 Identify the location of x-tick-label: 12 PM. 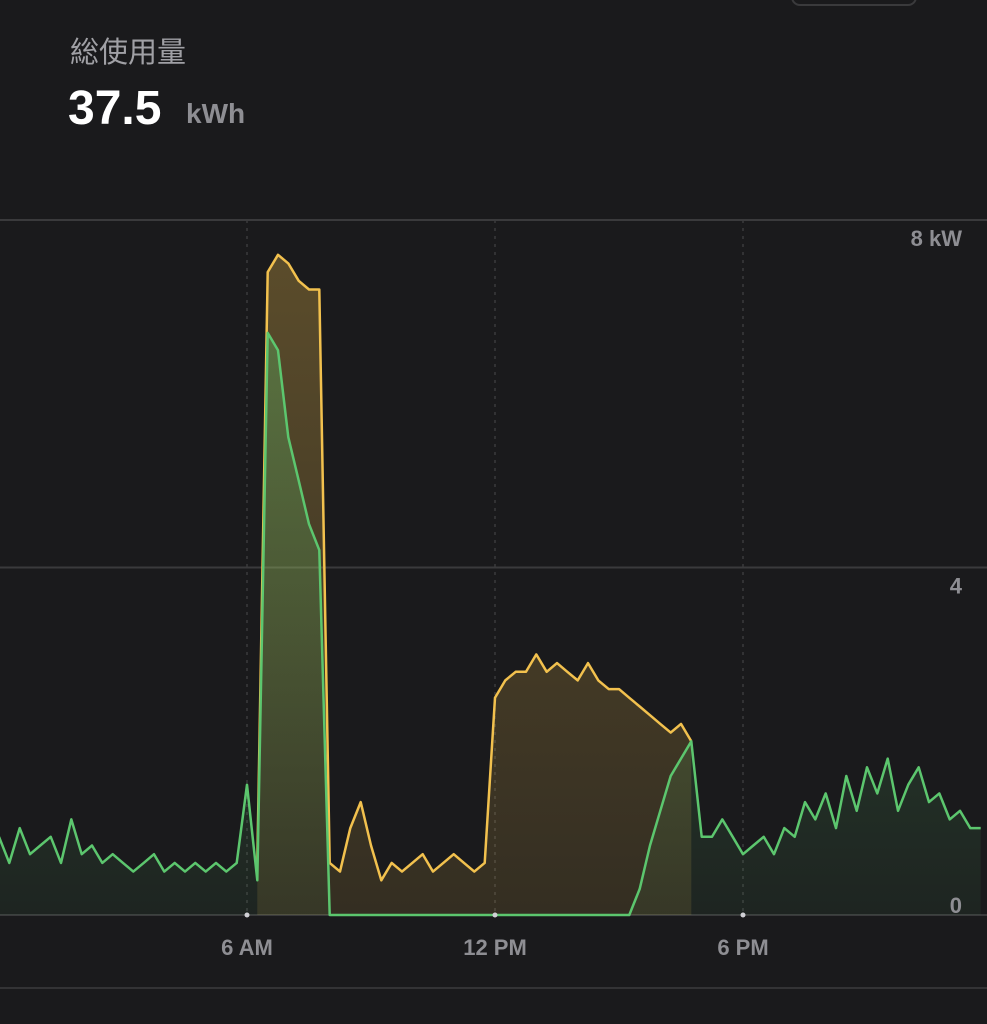
(495, 947).